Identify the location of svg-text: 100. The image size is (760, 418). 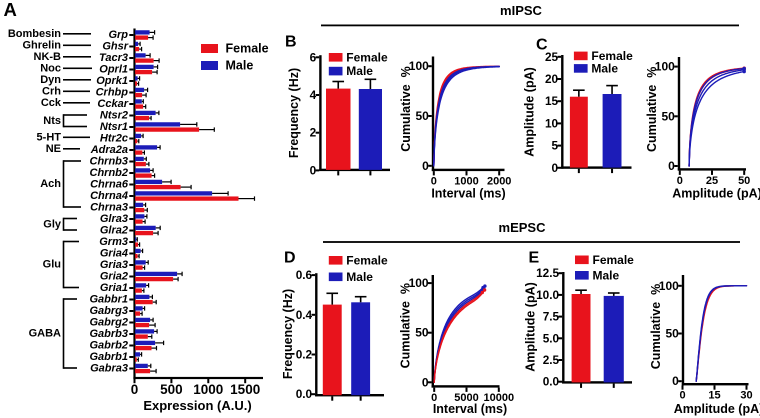
(419, 66).